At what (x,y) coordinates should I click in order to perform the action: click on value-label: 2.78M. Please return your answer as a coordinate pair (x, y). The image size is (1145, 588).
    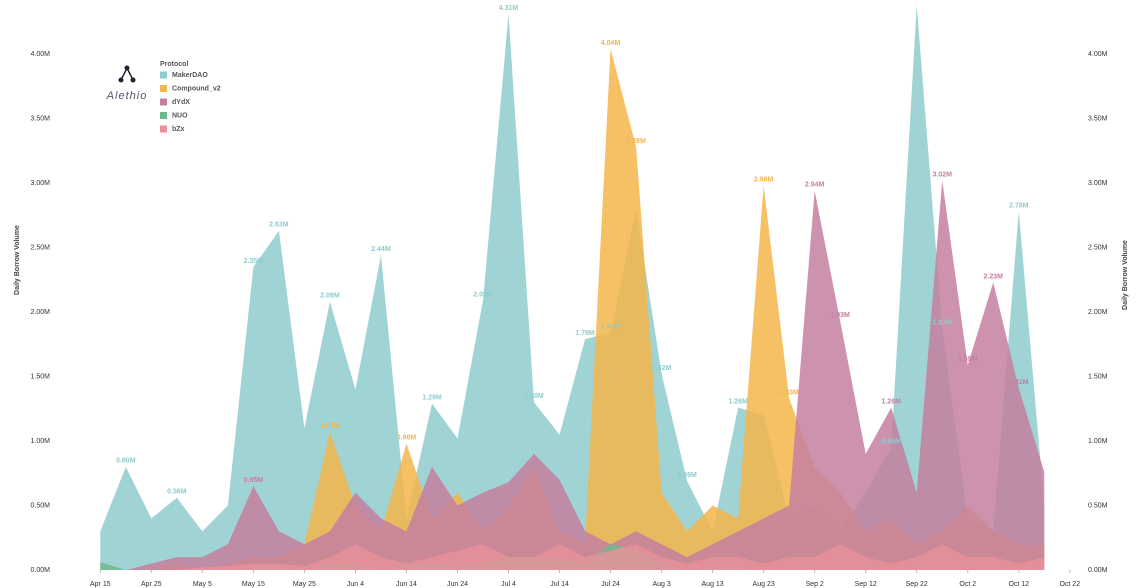
    Looking at the image, I should click on (1019, 205).